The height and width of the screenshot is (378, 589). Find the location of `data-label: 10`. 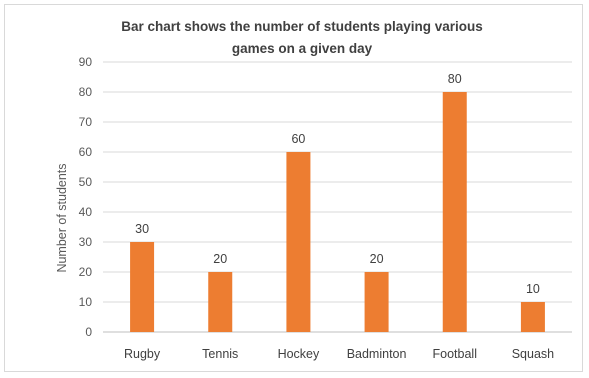

data-label: 10 is located at coordinates (533, 289).